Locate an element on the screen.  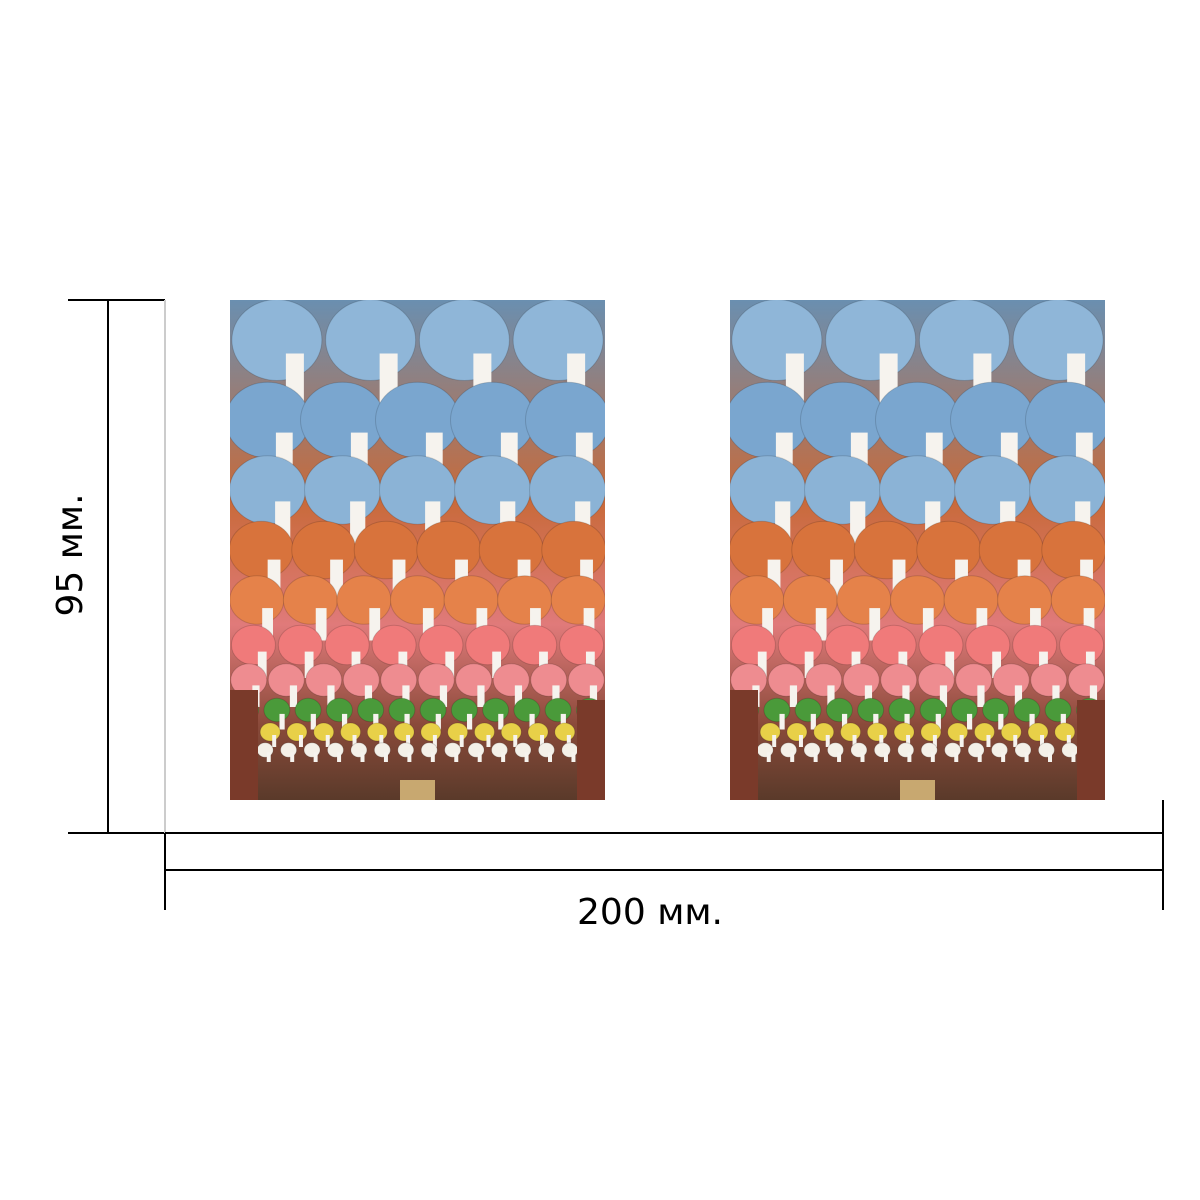
height-label: 95 мм. is located at coordinates (70, 554).